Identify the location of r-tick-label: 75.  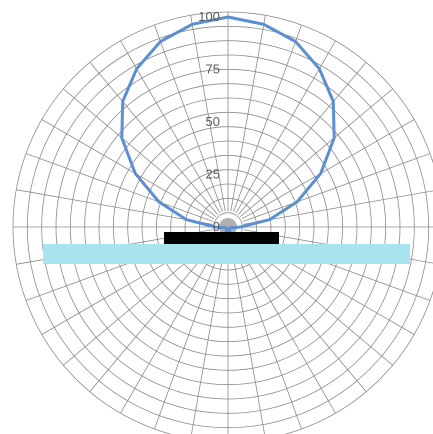
(213, 69).